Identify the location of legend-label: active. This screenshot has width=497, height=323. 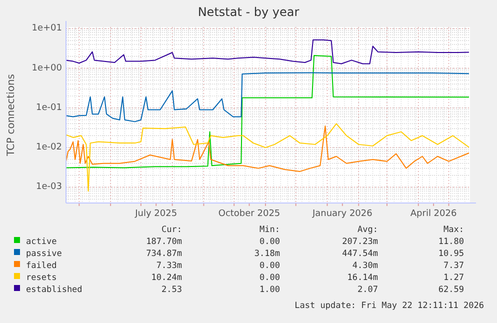
(41, 242).